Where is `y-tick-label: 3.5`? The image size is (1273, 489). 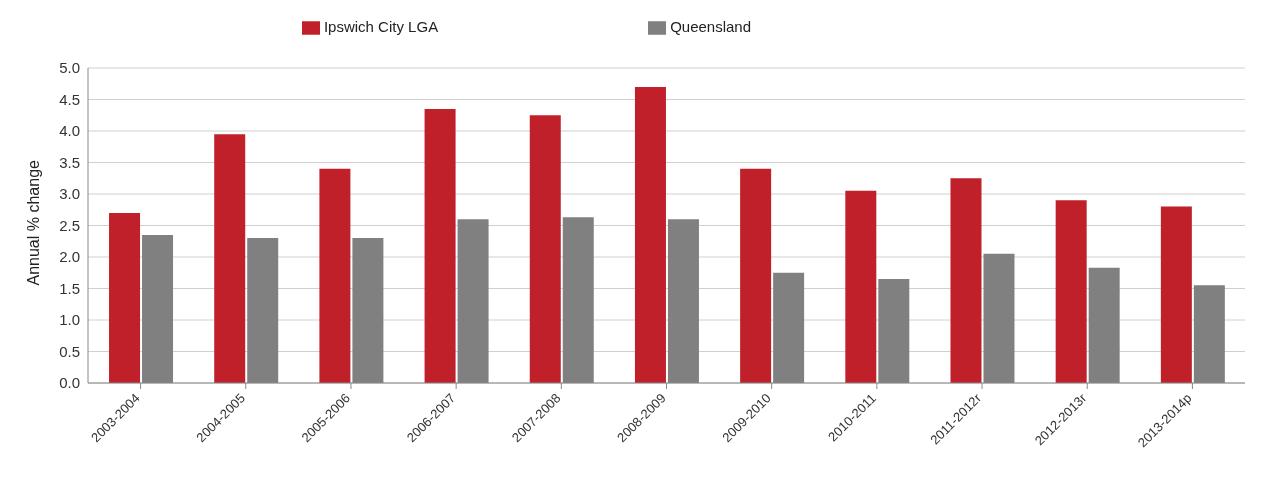 y-tick-label: 3.5 is located at coordinates (69, 162).